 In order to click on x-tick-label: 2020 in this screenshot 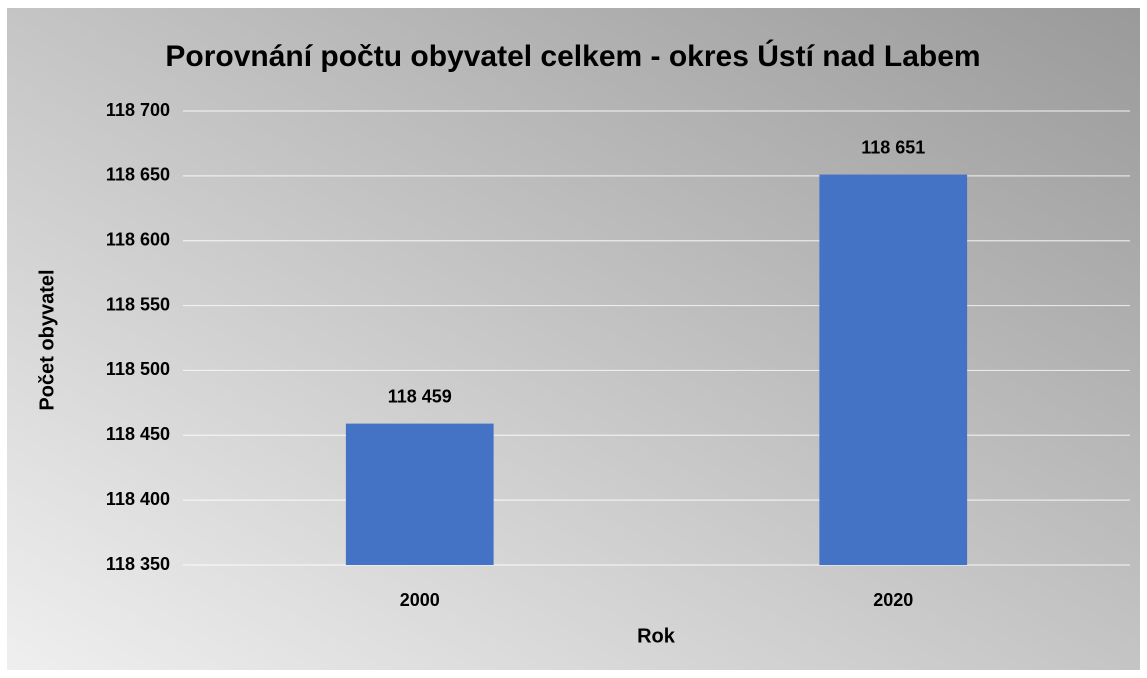, I will do `click(893, 600)`.